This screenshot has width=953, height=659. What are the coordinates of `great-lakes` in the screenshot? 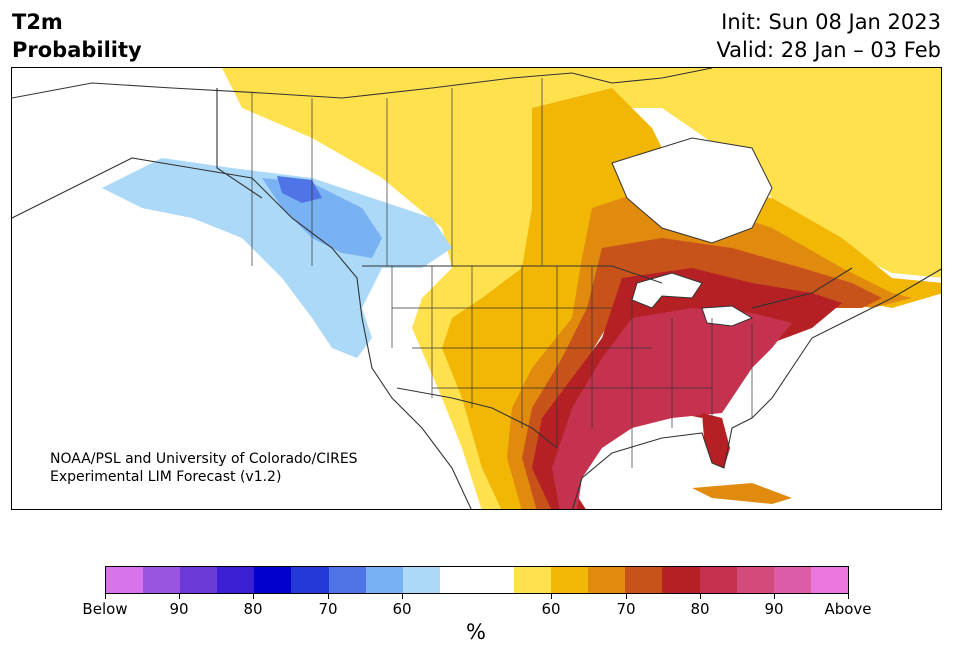 It's located at (692, 299).